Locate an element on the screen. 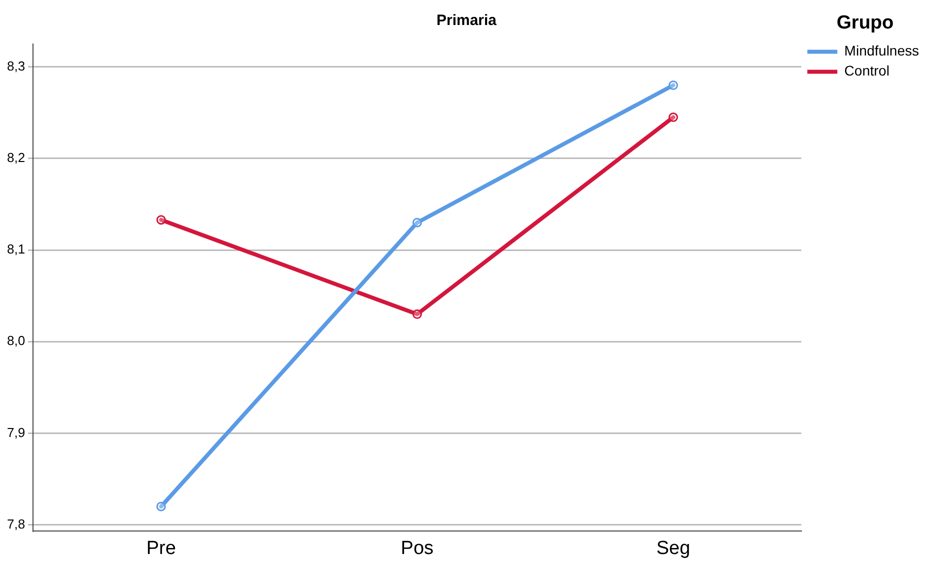  y-tick-label: 8,3 is located at coordinates (16, 66).